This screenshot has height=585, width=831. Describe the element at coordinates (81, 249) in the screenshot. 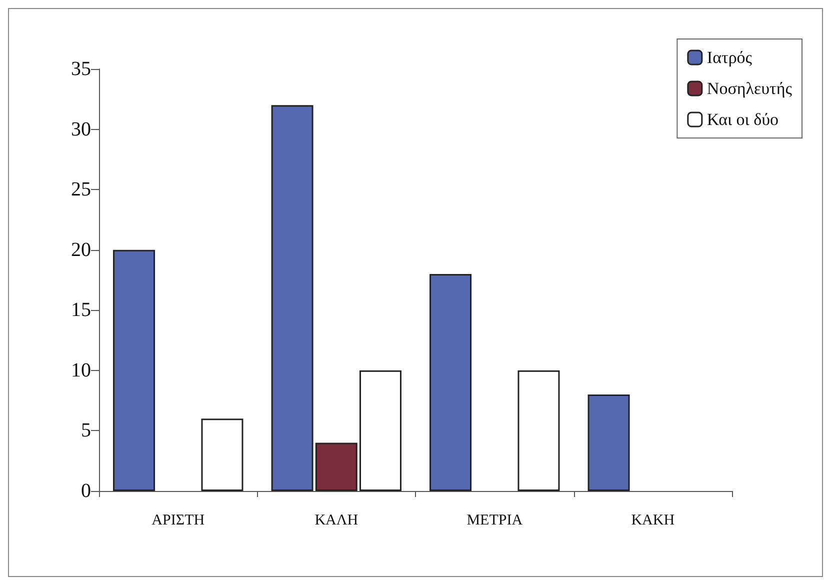

I see `y-tick-label: 20` at that location.